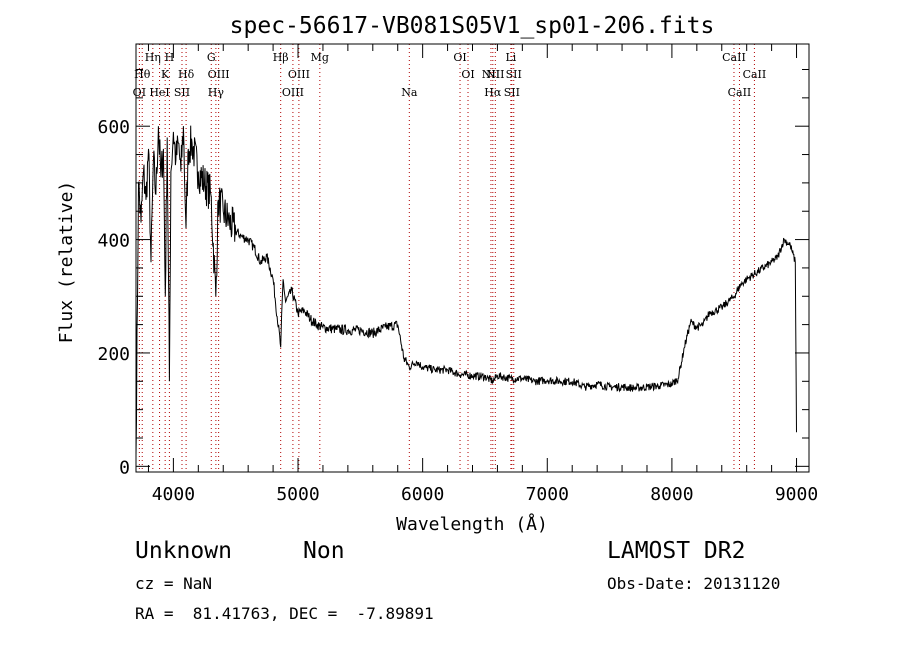  I want to click on line-label-15: Na, so click(409, 92).